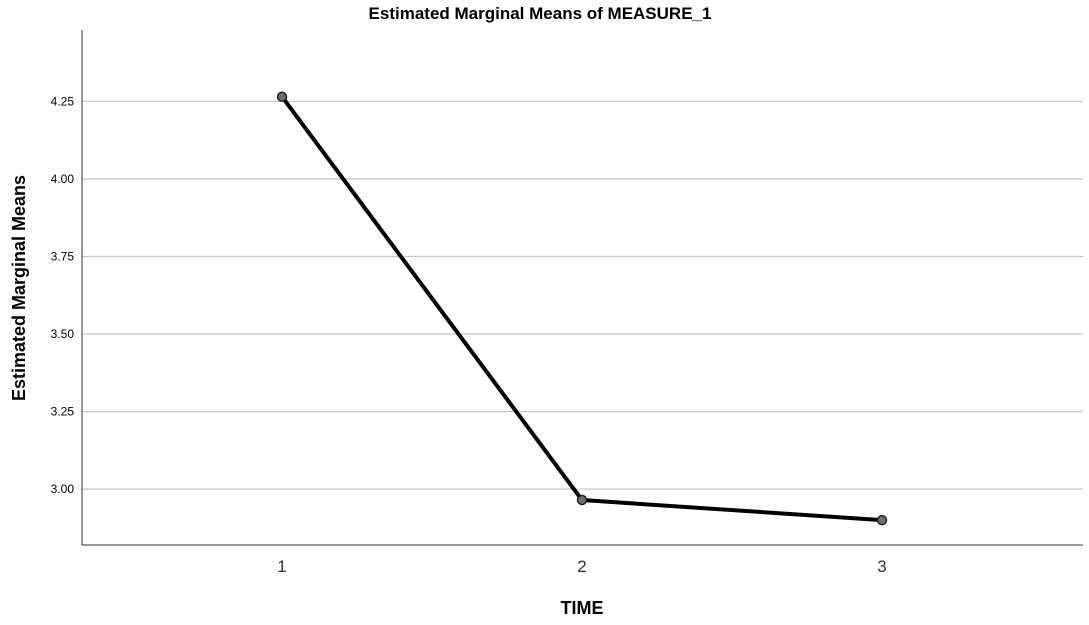 The image size is (1089, 625). I want to click on chart-title: Estimated Marginal Means of MEASURE_1, so click(540, 13).